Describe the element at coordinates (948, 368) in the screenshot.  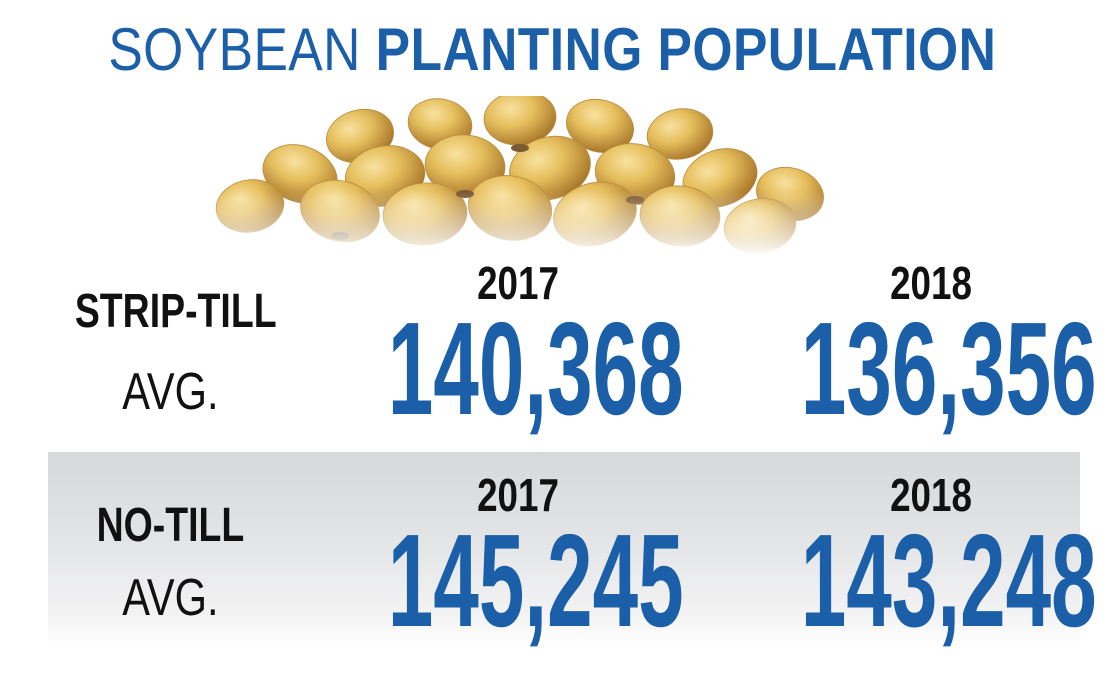
I see `population-value: 136,356` at that location.